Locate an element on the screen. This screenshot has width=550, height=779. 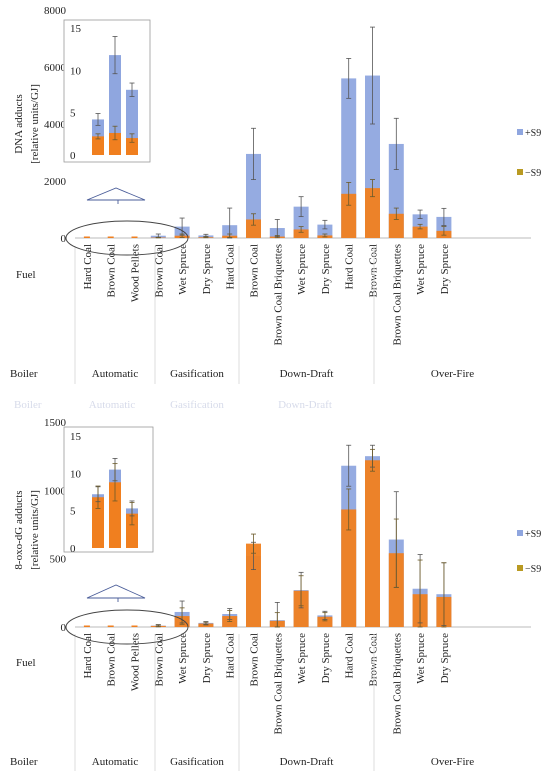
y-tick-label: 2000 is located at coordinates (55, 182).